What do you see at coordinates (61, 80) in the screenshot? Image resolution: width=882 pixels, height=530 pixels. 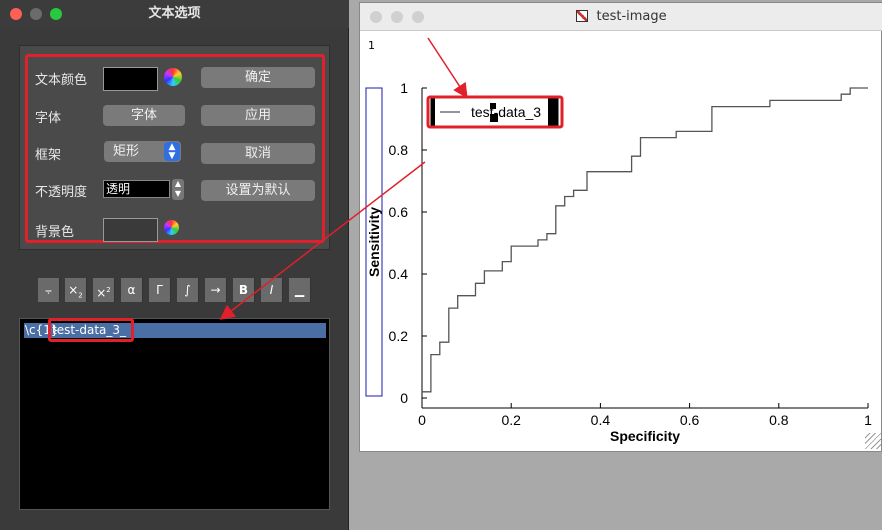 I see `text-color-label: 文本颜色` at bounding box center [61, 80].